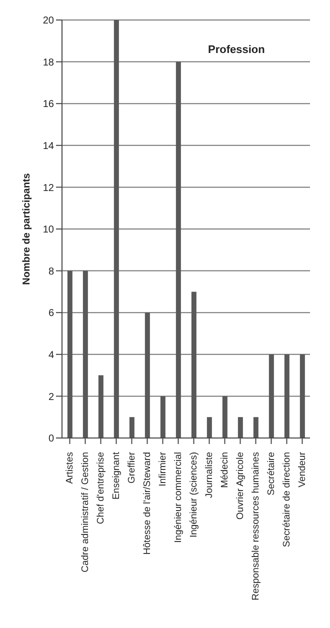 The image size is (330, 628). What do you see at coordinates (51, 314) in the screenshot?
I see `y-tick-label: 6` at bounding box center [51, 314].